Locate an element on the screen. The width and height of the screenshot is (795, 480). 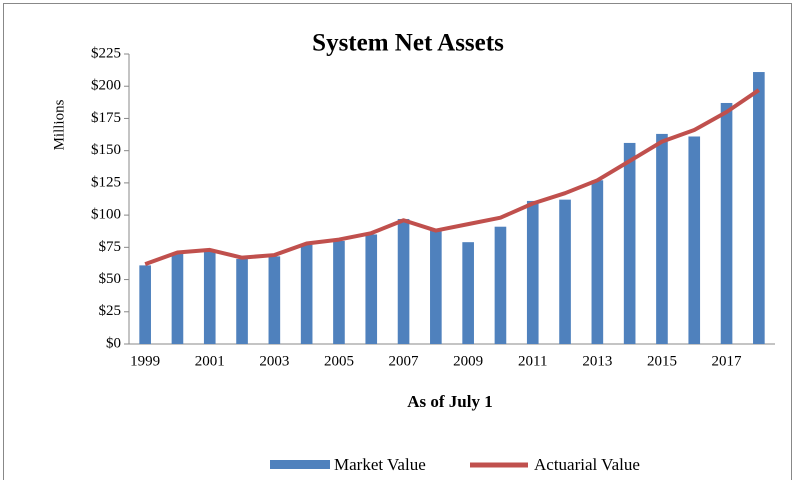
y-tick-label: $0 is located at coordinates (113, 343).